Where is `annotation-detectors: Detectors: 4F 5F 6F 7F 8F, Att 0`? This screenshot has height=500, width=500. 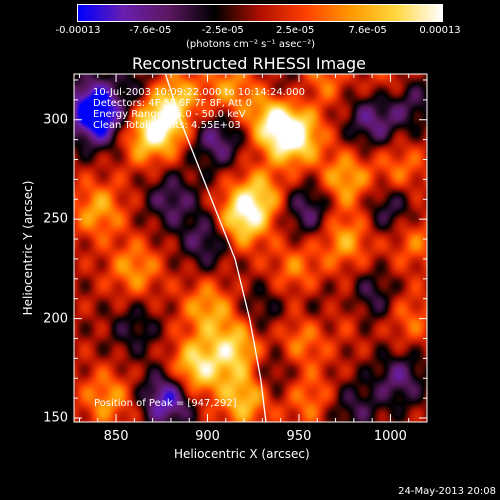
annotation-detectors: Detectors: 4F 5F 6F 7F 8F, Att 0 is located at coordinates (173, 103).